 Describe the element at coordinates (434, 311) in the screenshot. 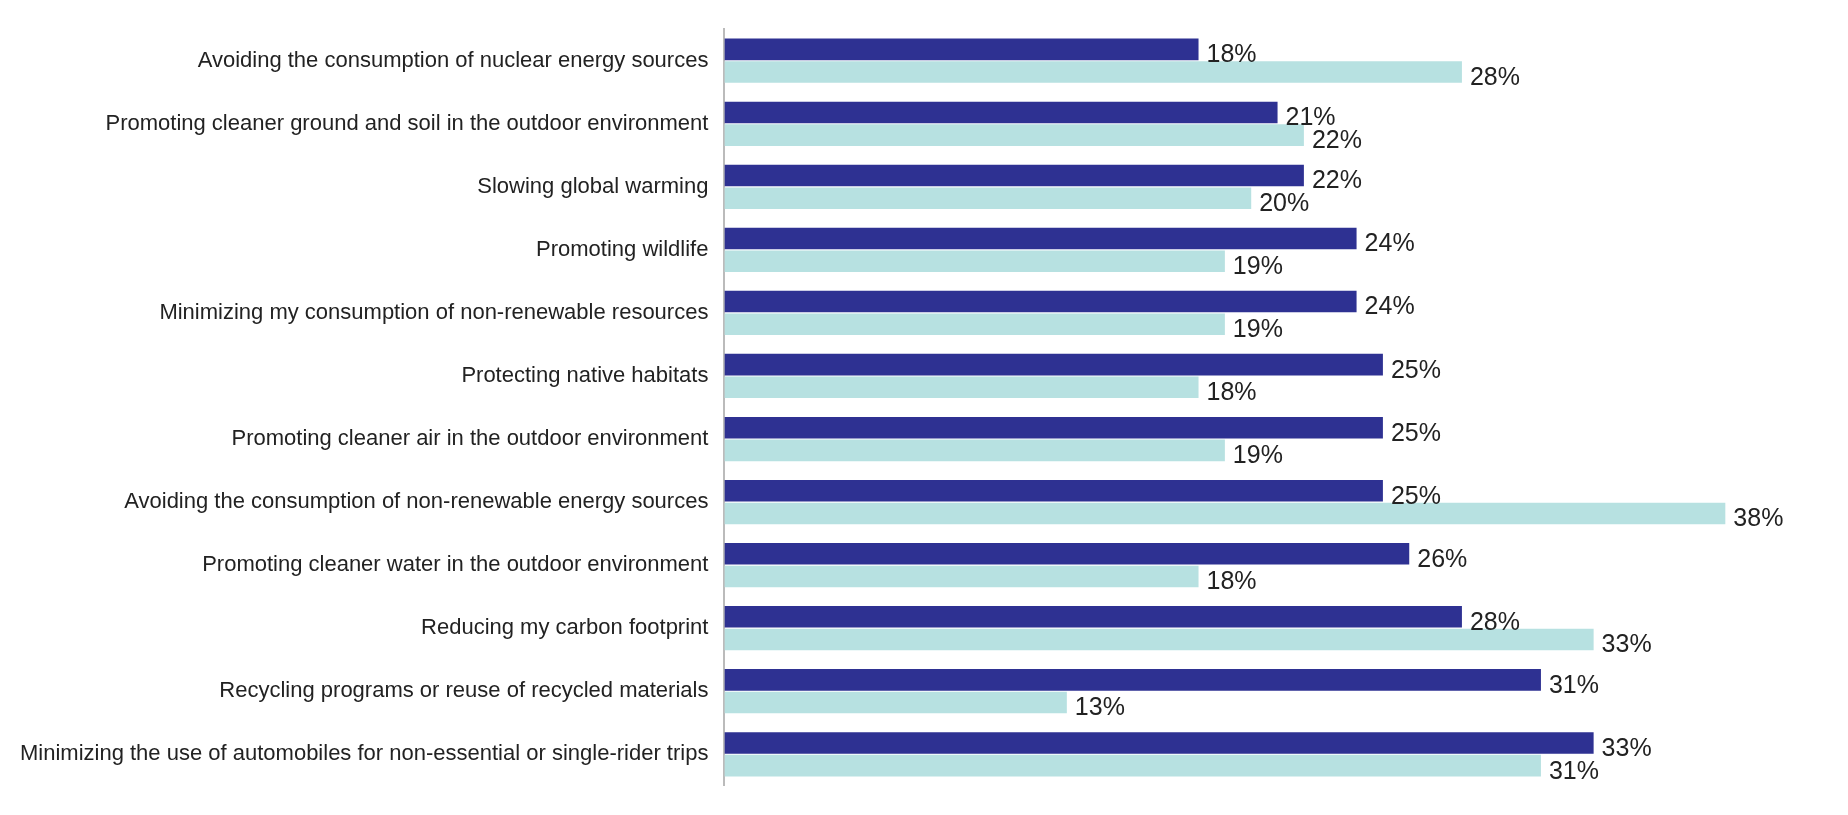

I see `y-tick-label: Minimizing my consumption of non-renewable resources` at that location.